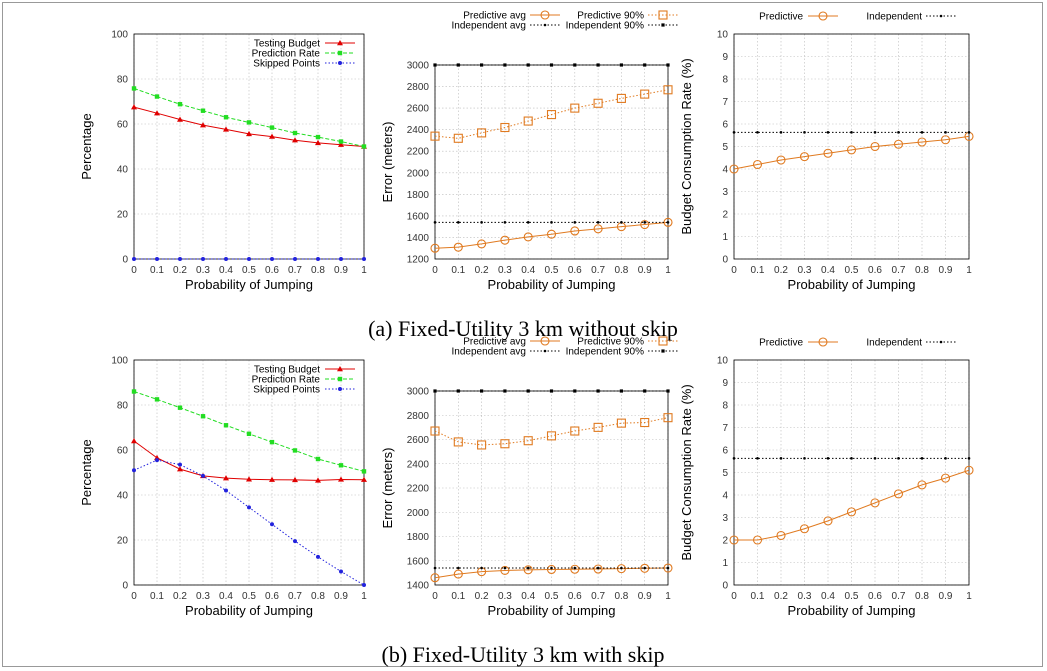  What do you see at coordinates (287, 44) in the screenshot?
I see `legend-label: Testing Budget` at bounding box center [287, 44].